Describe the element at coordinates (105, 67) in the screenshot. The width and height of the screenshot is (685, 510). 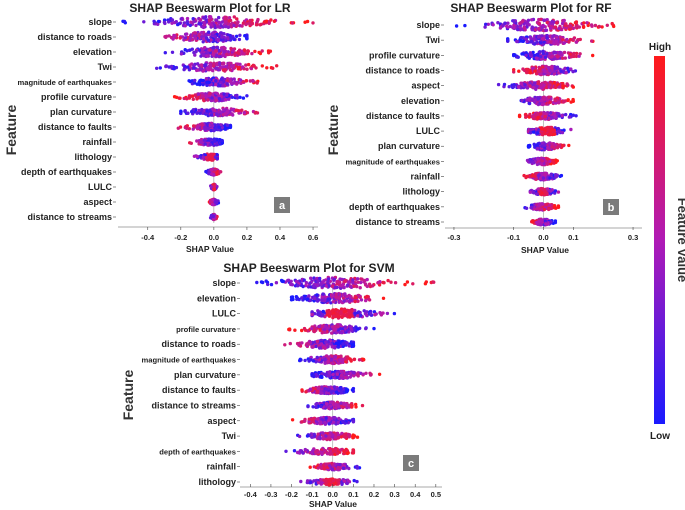
I see `feature-label: Twi` at that location.